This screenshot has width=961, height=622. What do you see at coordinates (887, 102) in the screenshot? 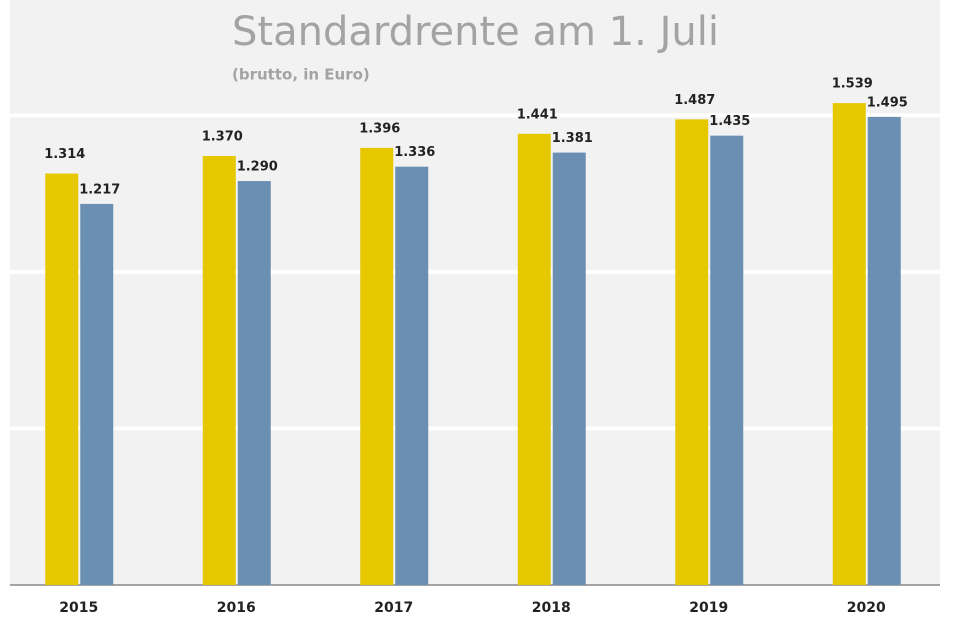
I see `value-label: 1.495` at bounding box center [887, 102].